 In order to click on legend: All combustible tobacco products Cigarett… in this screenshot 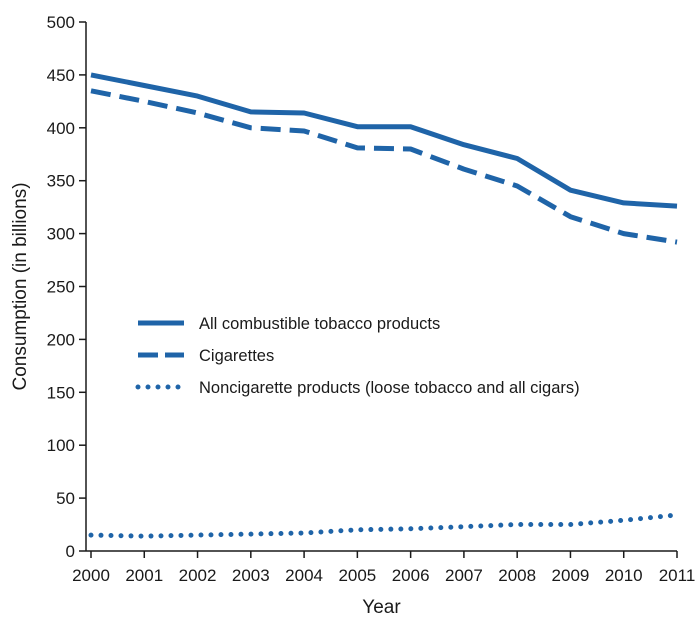, I will do `click(357, 356)`.